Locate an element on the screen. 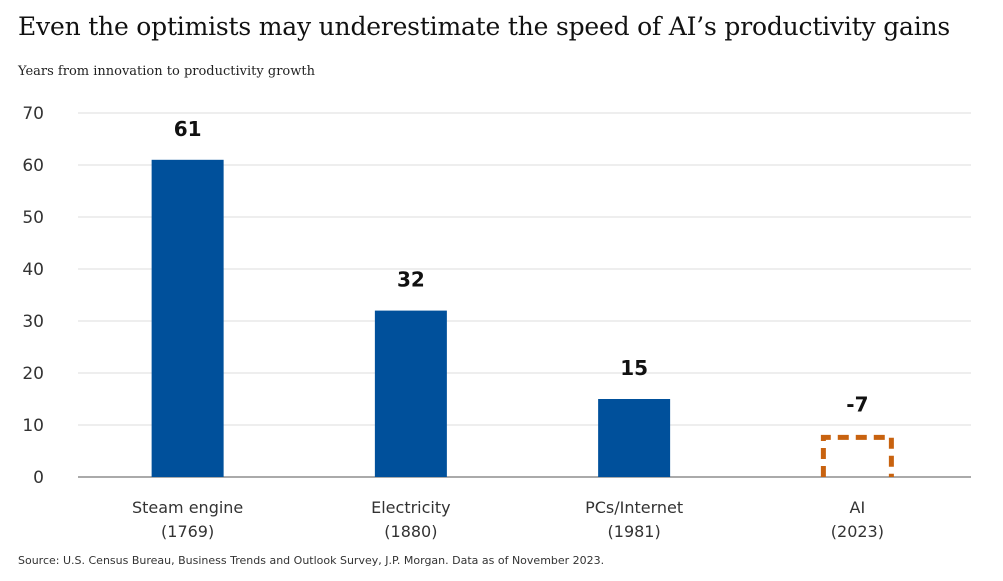  data-label: 32 is located at coordinates (411, 280).